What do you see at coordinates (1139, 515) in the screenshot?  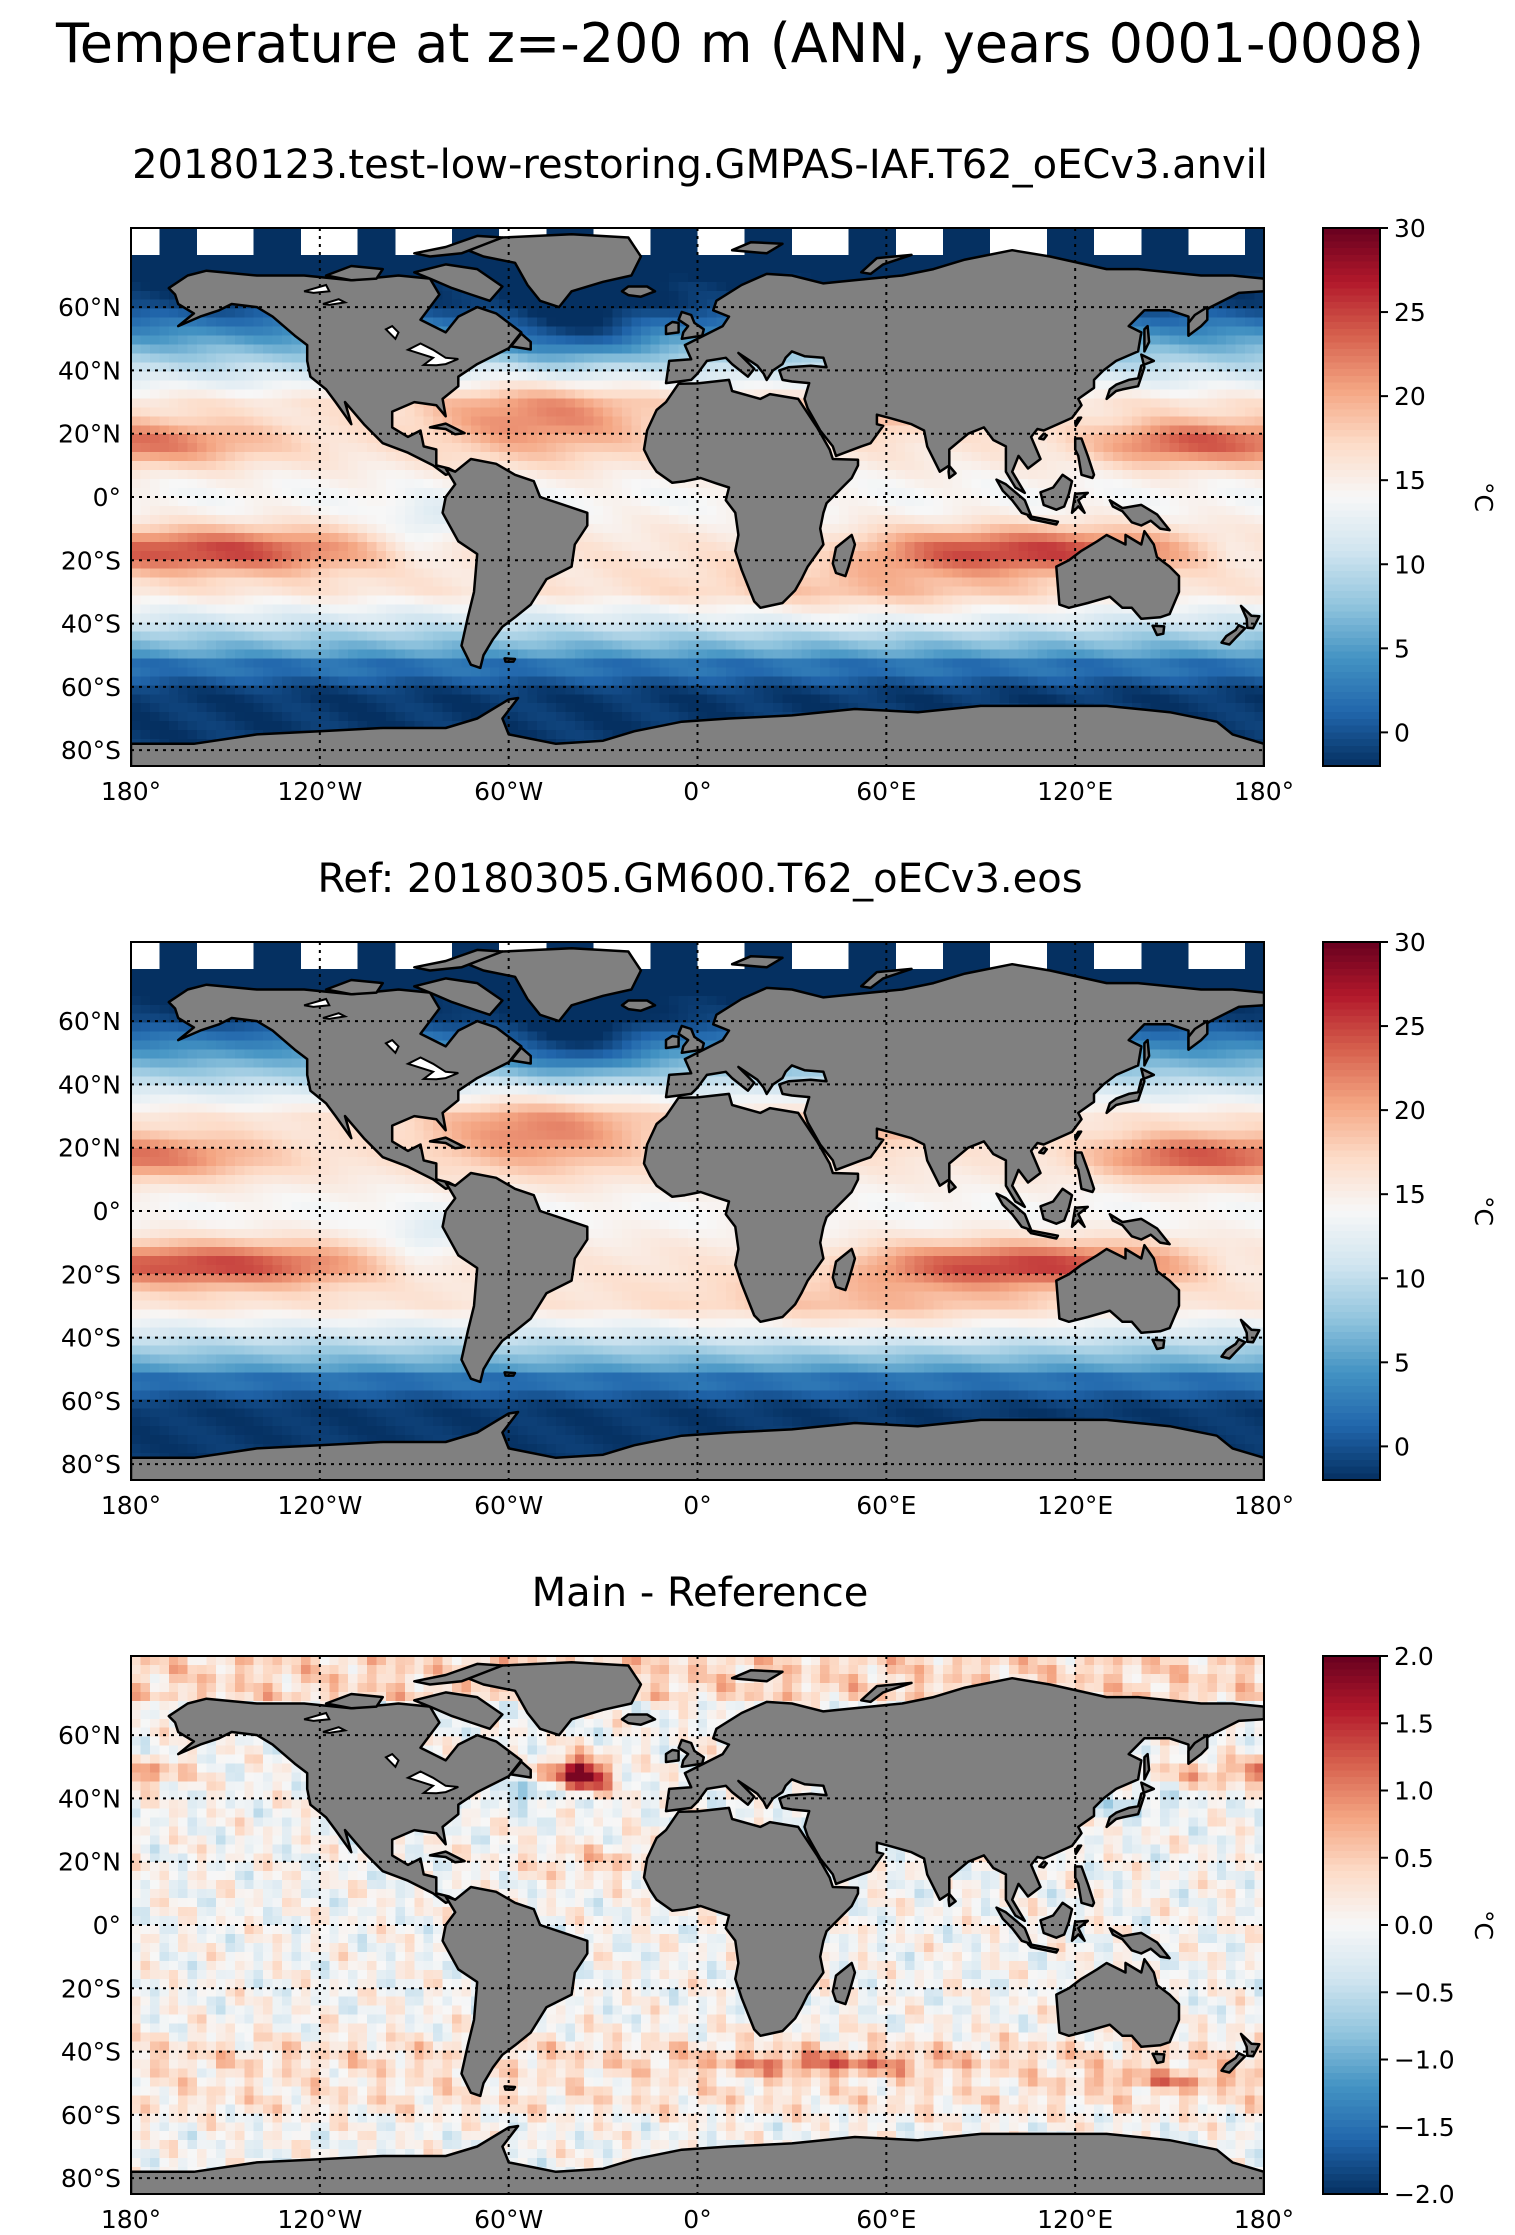 I see `coastline-newGuinea` at bounding box center [1139, 515].